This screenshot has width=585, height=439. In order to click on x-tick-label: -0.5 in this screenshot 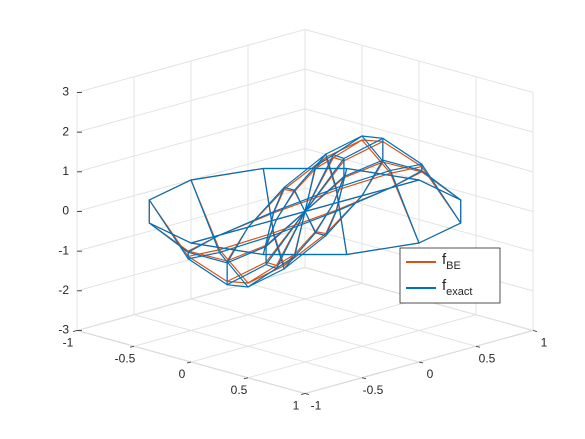, I will do `click(125, 358)`.